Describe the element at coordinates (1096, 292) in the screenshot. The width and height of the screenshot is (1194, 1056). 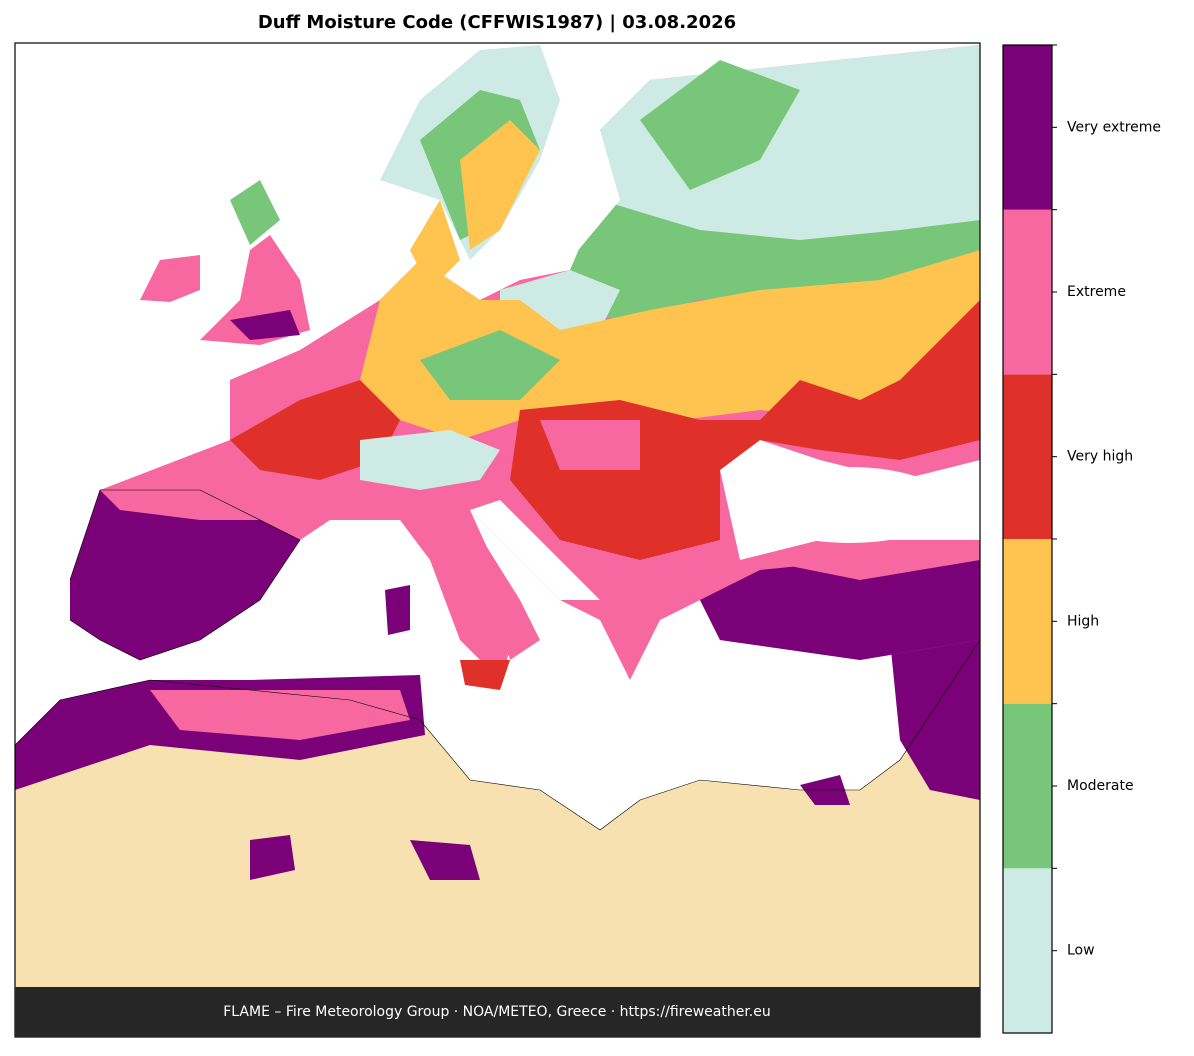
I see `colorbar-label: Extreme` at that location.